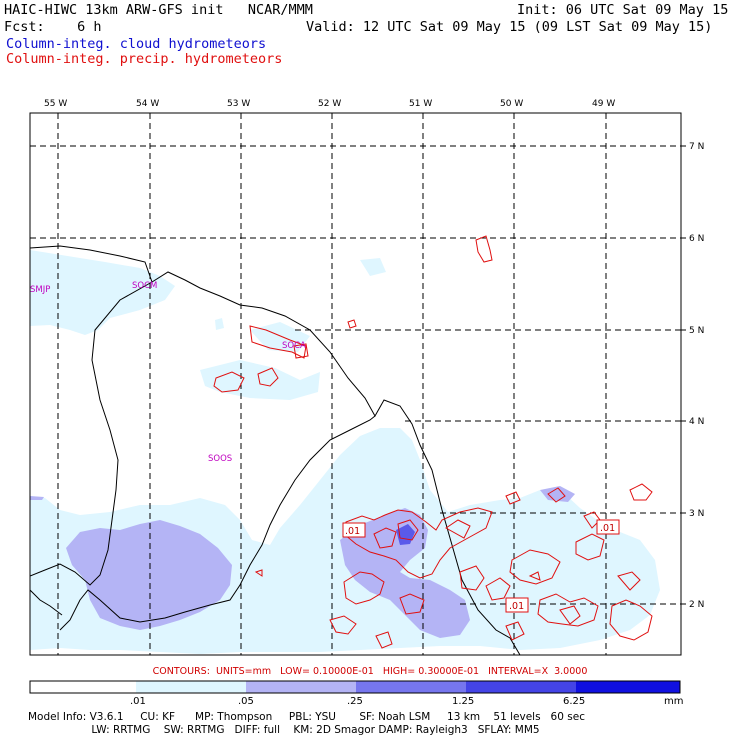  Describe the element at coordinates (55, 104) in the screenshot. I see `lon-label-55w: 55 W` at that location.